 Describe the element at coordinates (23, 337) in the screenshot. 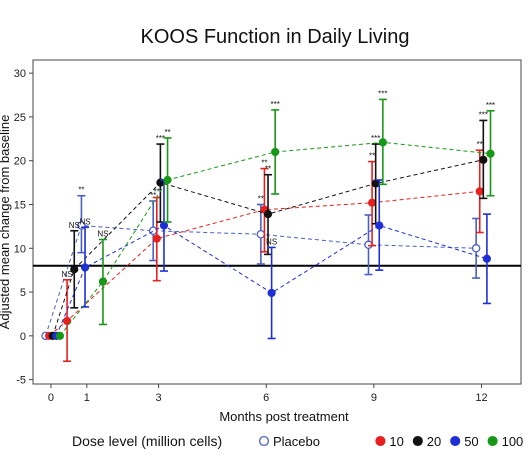

I see `y-tick-label: 0` at that location.